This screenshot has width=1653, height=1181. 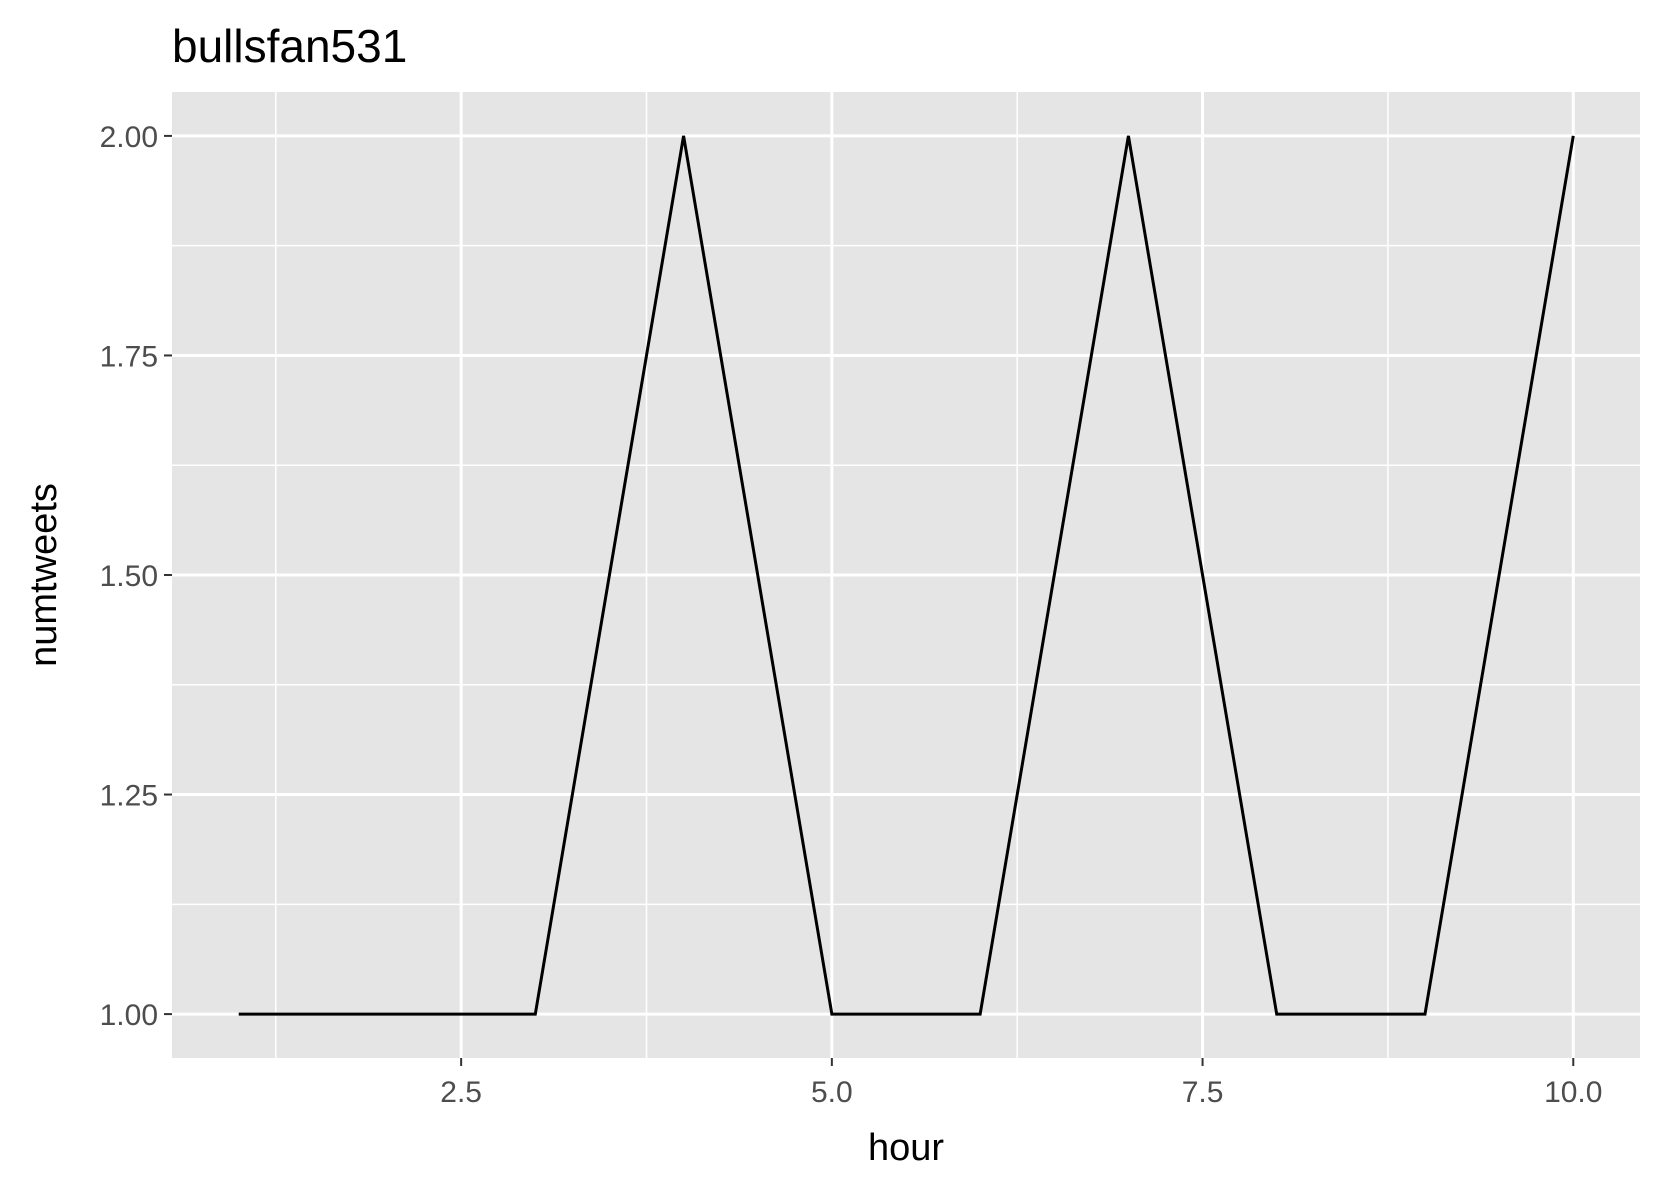 I want to click on y-tick-label: 1.00, so click(x=129, y=1015).